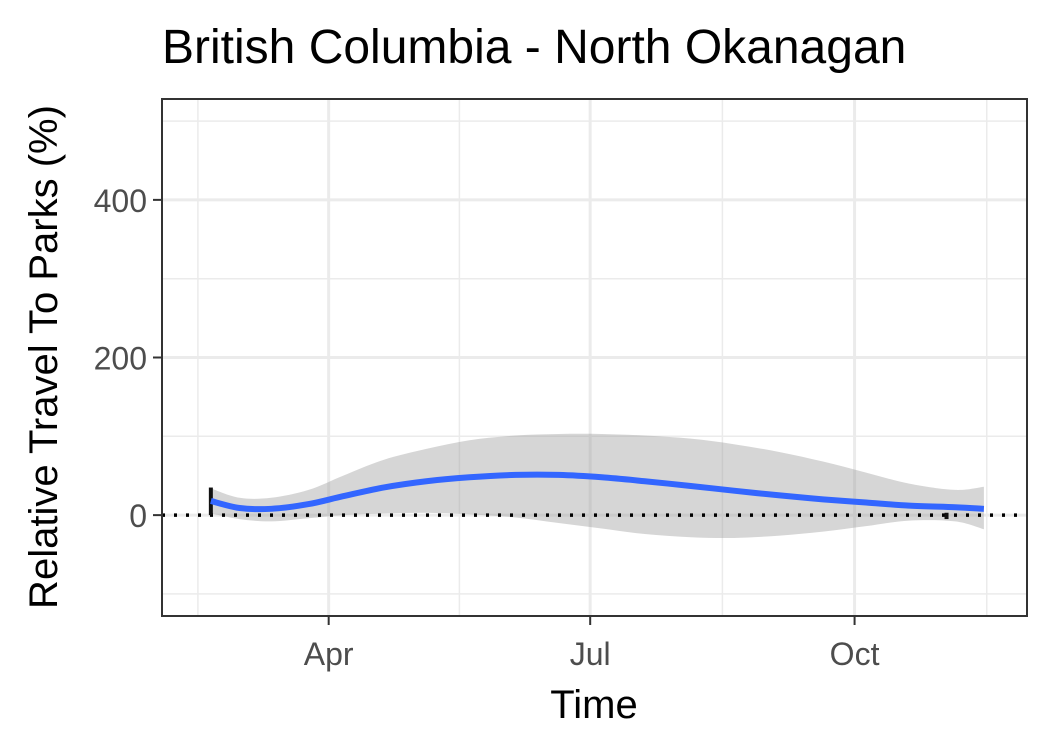  I want to click on x-tick-label: Oct, so click(855, 654).